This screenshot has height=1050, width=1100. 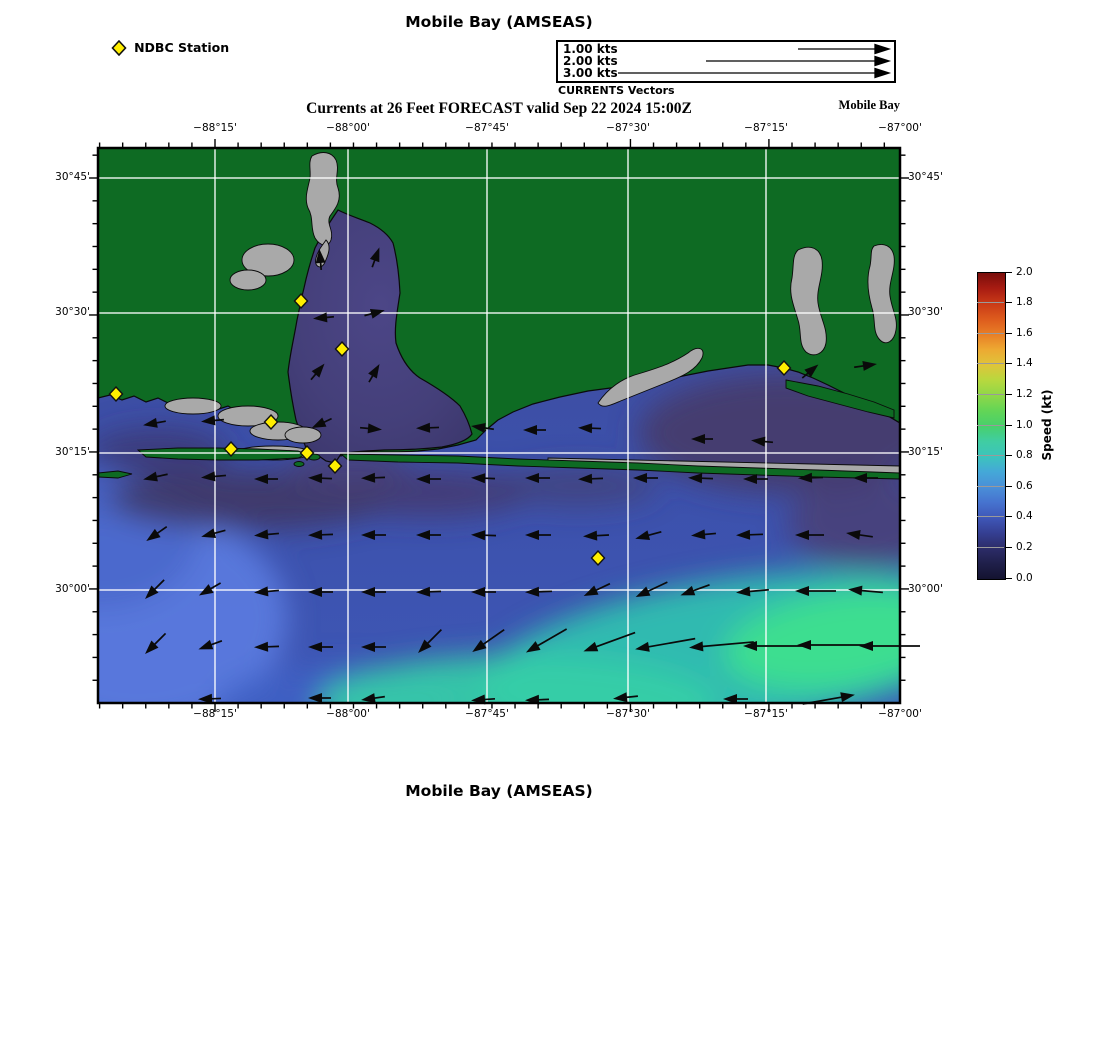 I want to click on region-label: Mobile Bay, so click(x=869, y=105).